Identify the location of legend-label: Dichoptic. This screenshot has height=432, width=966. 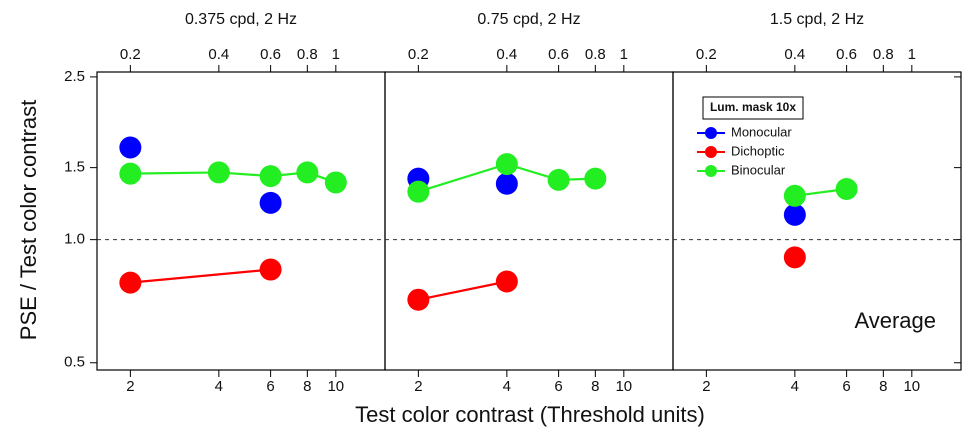
(758, 150).